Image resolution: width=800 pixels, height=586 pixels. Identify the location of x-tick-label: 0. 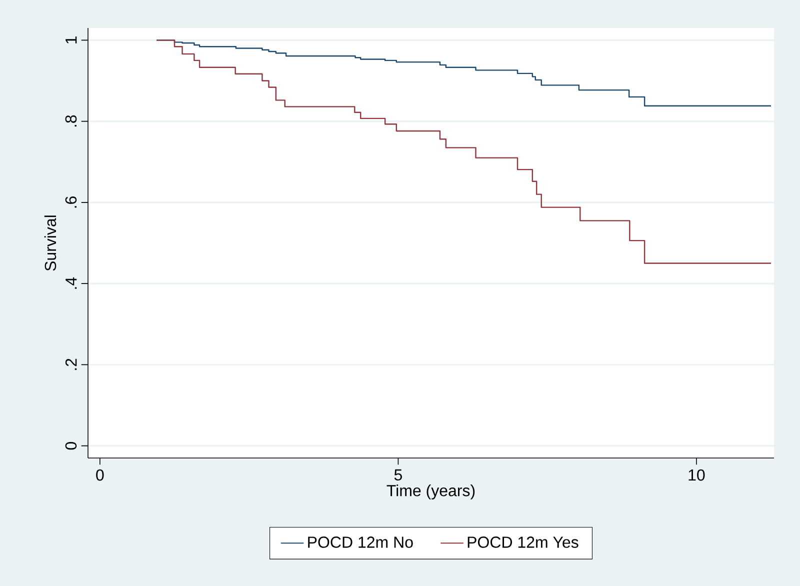
(100, 475).